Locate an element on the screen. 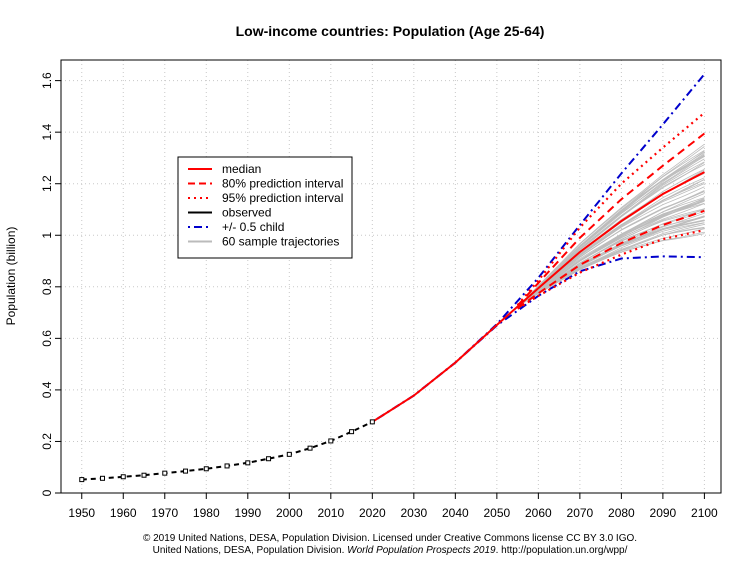  x-tick-label-13: 2080 is located at coordinates (621, 513).